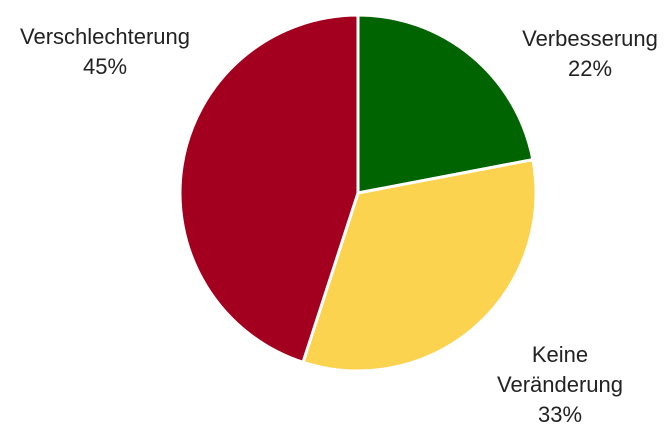 This screenshot has height=430, width=670. Describe the element at coordinates (105, 52) in the screenshot. I see `slice-label: Verschlechterung 45%` at that location.